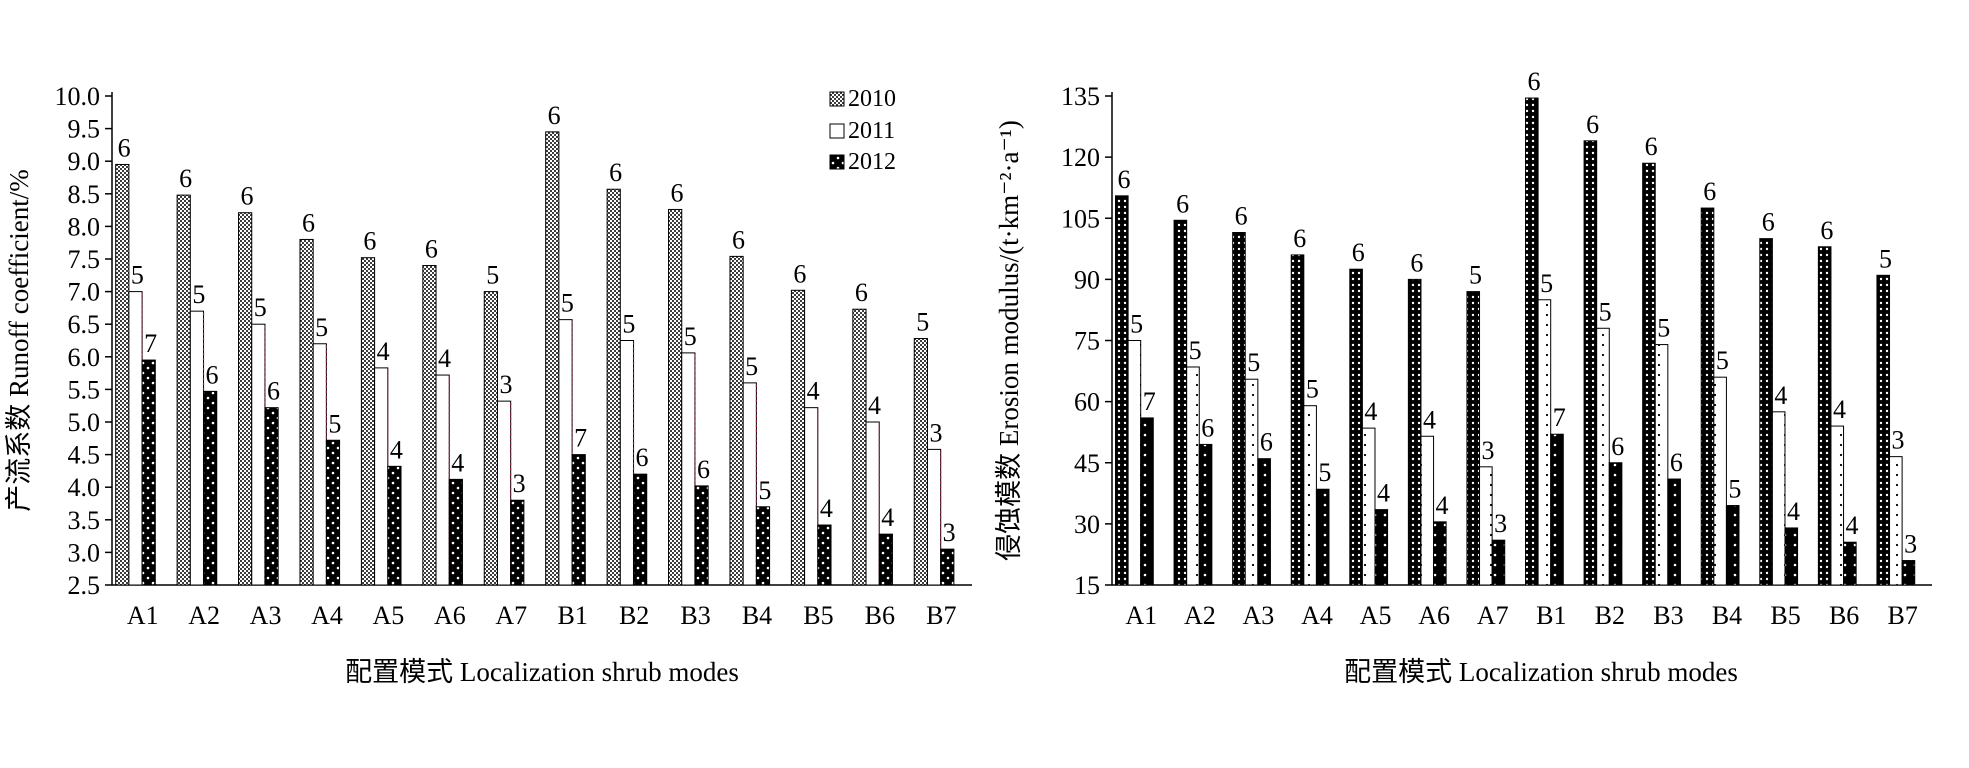 The image size is (1969, 768). Describe the element at coordinates (1615, 524) in the screenshot. I see `erosion-bar-2012-B2` at that location.